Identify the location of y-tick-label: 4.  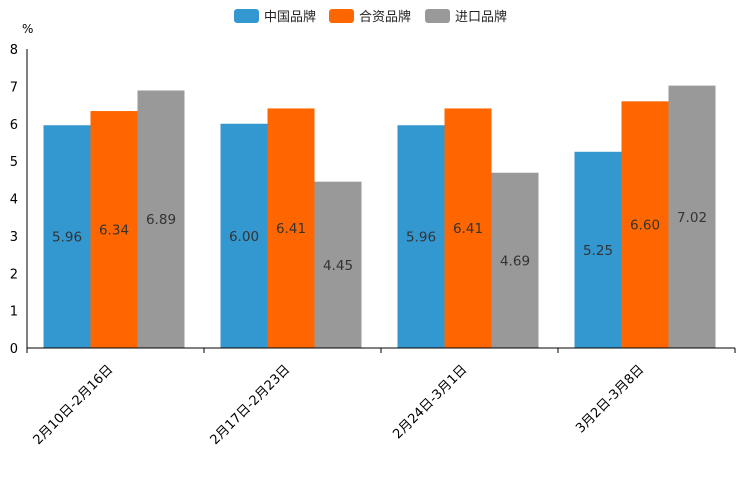
(14, 200).